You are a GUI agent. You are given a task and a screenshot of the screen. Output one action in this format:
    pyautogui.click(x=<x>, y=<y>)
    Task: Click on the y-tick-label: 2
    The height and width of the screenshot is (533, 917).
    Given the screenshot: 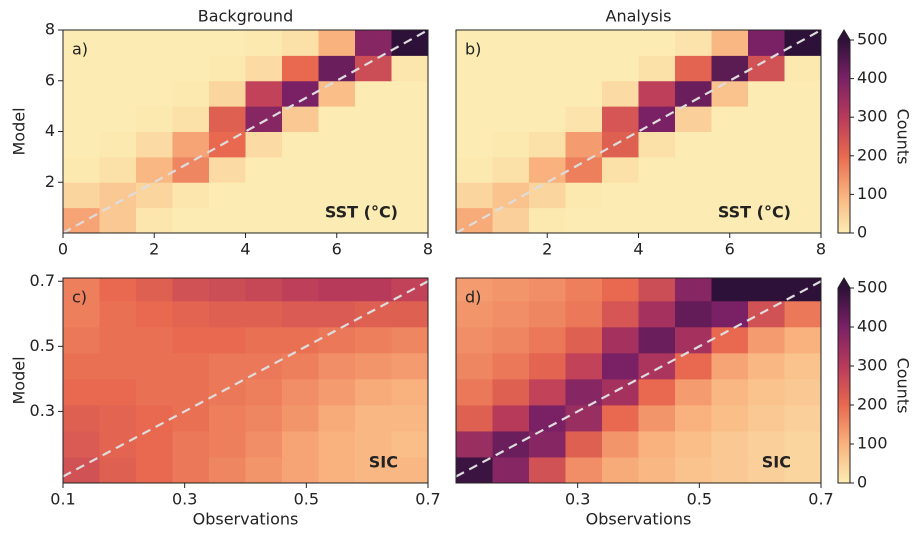 What is the action you would take?
    pyautogui.click(x=50, y=181)
    